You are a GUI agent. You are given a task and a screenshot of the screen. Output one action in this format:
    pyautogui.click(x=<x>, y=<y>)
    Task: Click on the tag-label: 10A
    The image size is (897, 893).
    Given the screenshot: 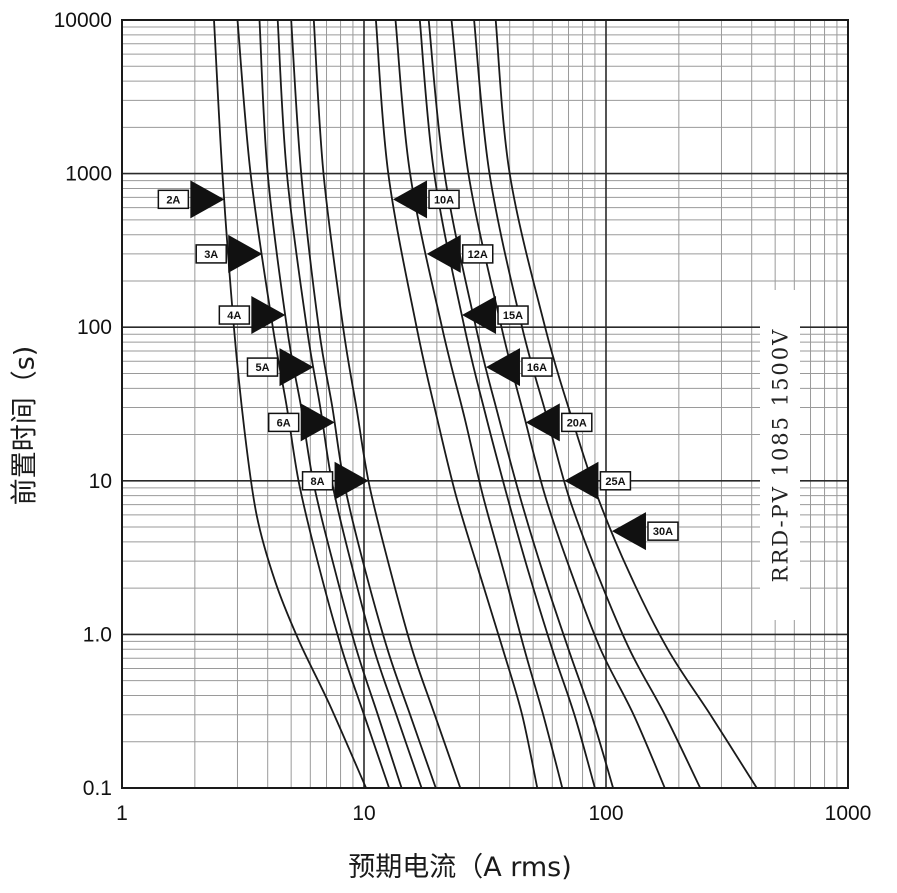 What is the action you would take?
    pyautogui.click(x=444, y=200)
    